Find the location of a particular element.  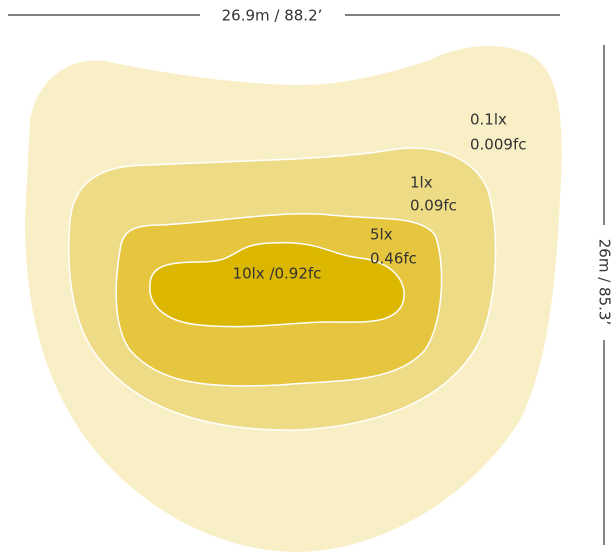

contour-label: 10lx /0.92fc is located at coordinates (277, 274).